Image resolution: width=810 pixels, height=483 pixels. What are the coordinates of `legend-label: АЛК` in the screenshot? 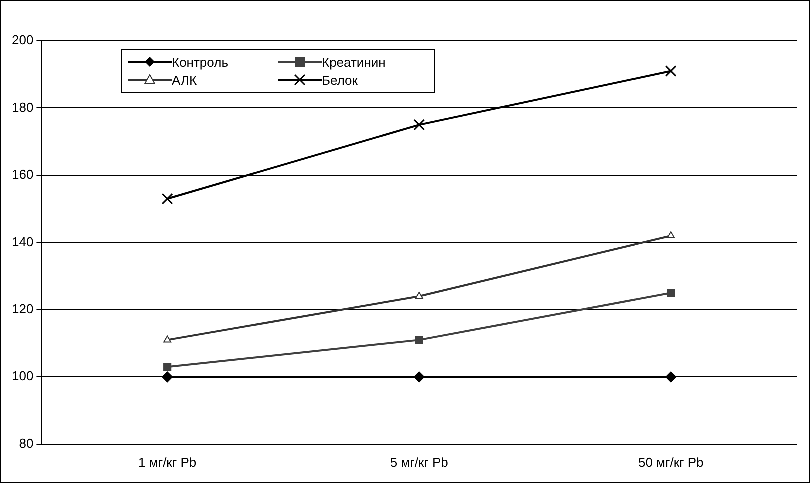 It's located at (185, 80).